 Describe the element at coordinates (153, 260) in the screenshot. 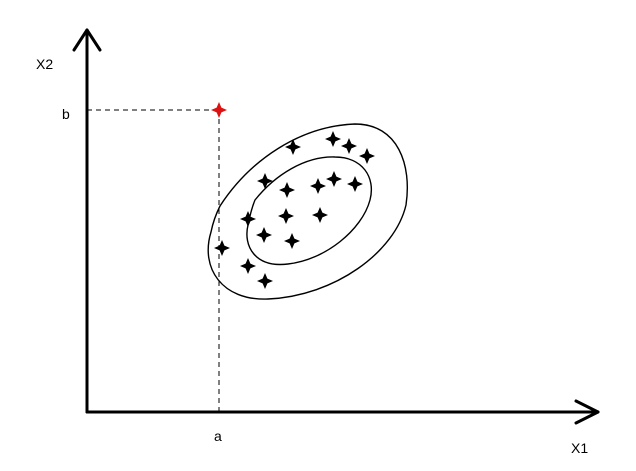

I see `guide-lines` at that location.